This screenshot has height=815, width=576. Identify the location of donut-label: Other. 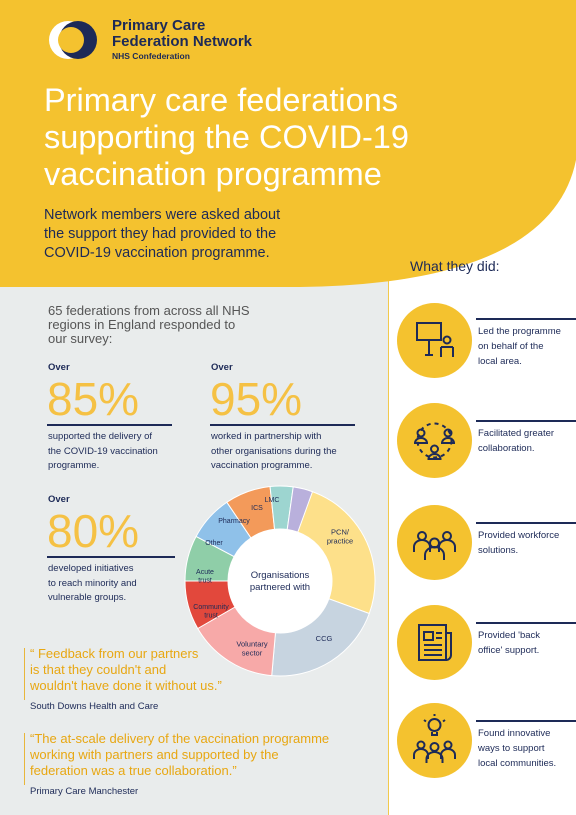
(214, 543).